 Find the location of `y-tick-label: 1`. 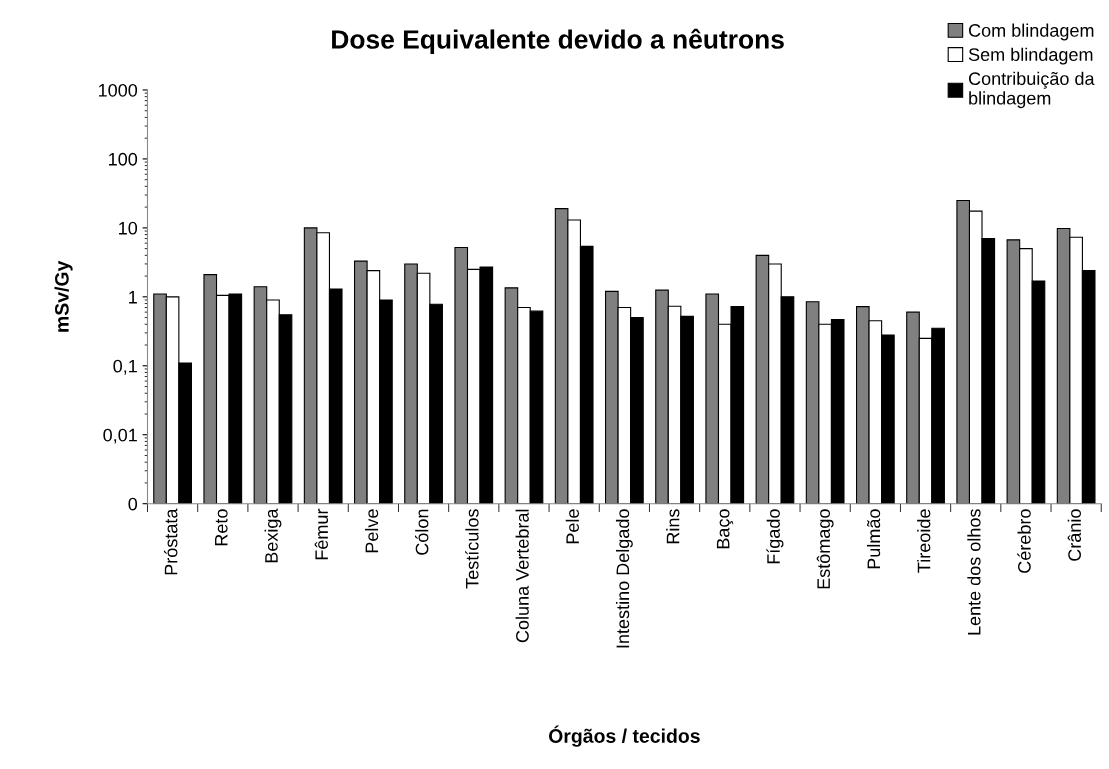

y-tick-label: 1 is located at coordinates (133, 297).